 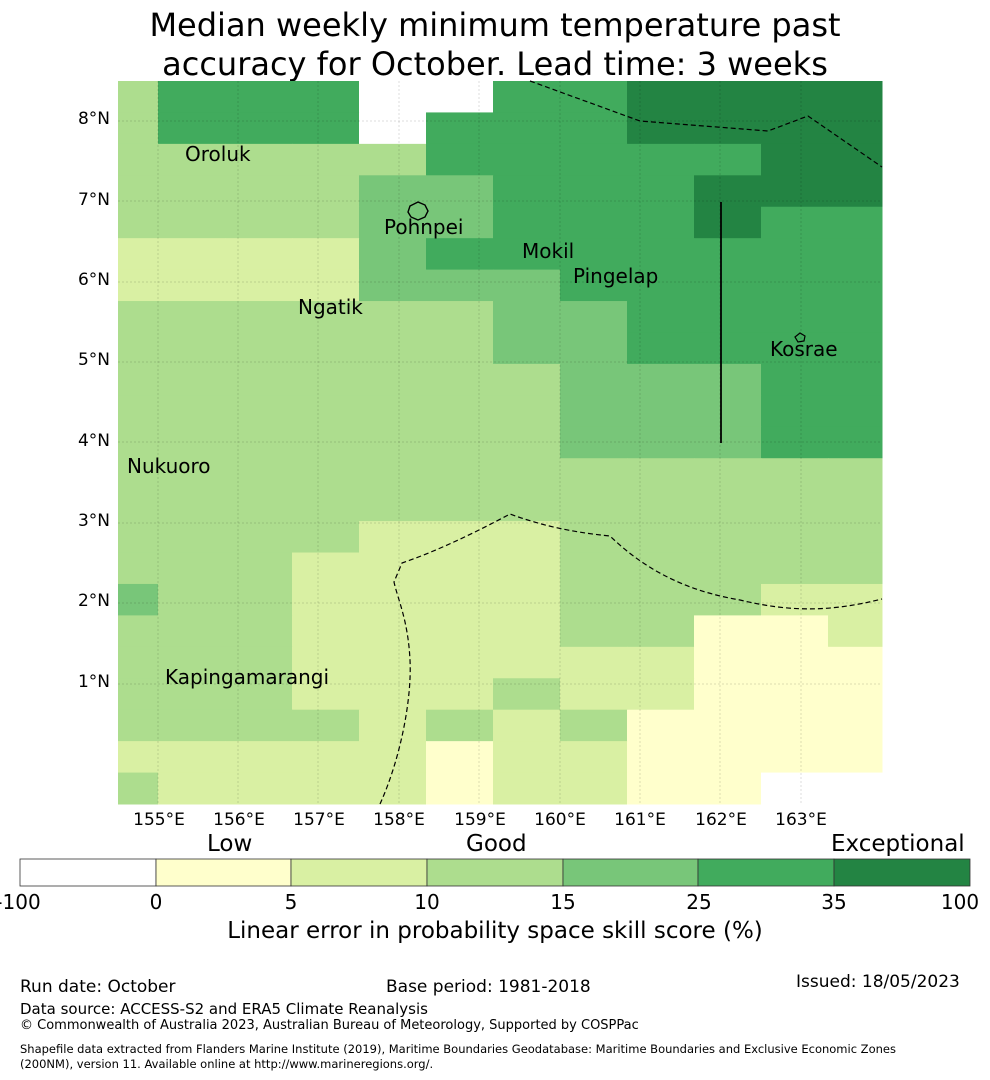 I want to click on lat-label-5n: 5°N, so click(x=93, y=360).